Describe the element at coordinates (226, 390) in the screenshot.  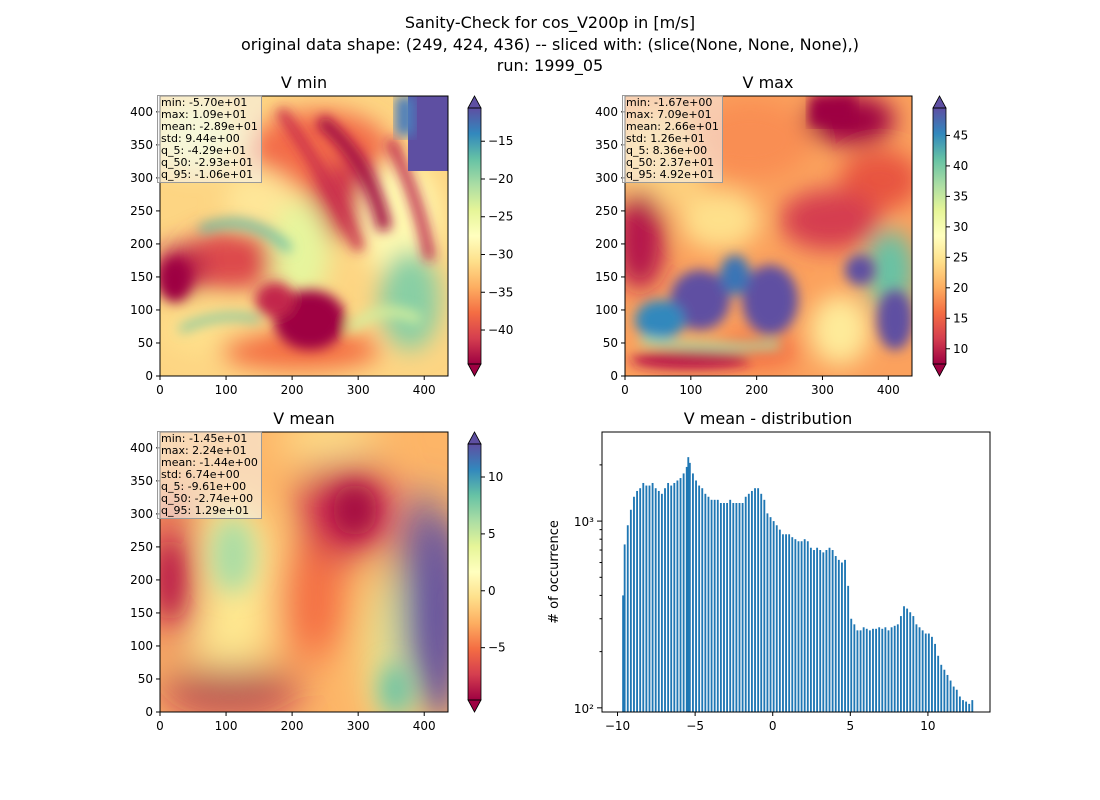
I see `x-tick-label: 100` at that location.